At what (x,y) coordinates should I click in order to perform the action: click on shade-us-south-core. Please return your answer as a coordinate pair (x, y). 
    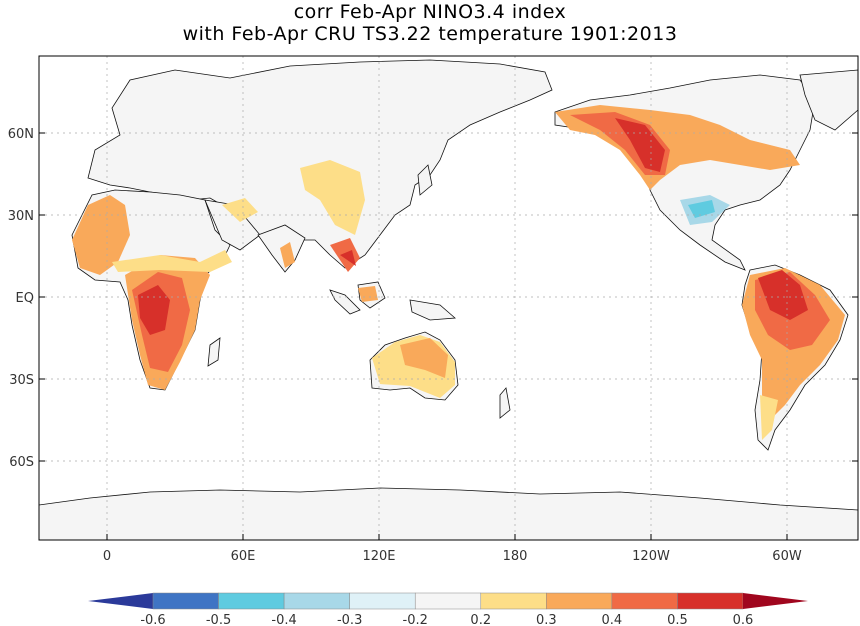
    Looking at the image, I should click on (701, 209).